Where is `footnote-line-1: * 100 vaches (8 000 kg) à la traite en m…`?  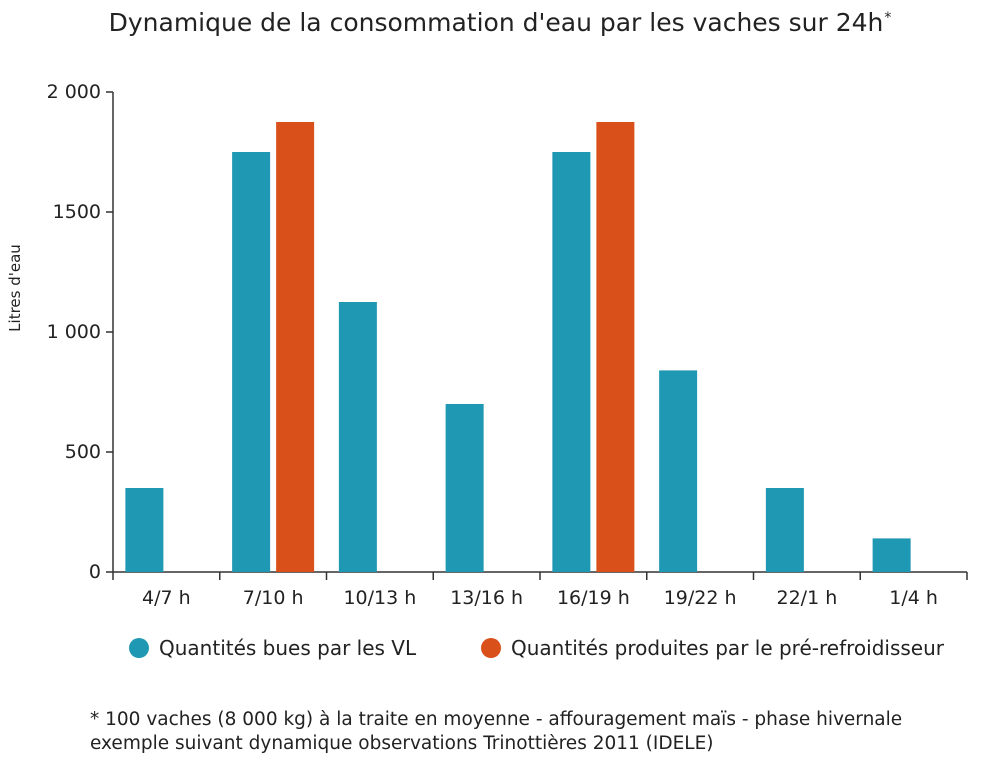
footnote-line-1: * 100 vaches (8 000 kg) à la traite en m… is located at coordinates (496, 719).